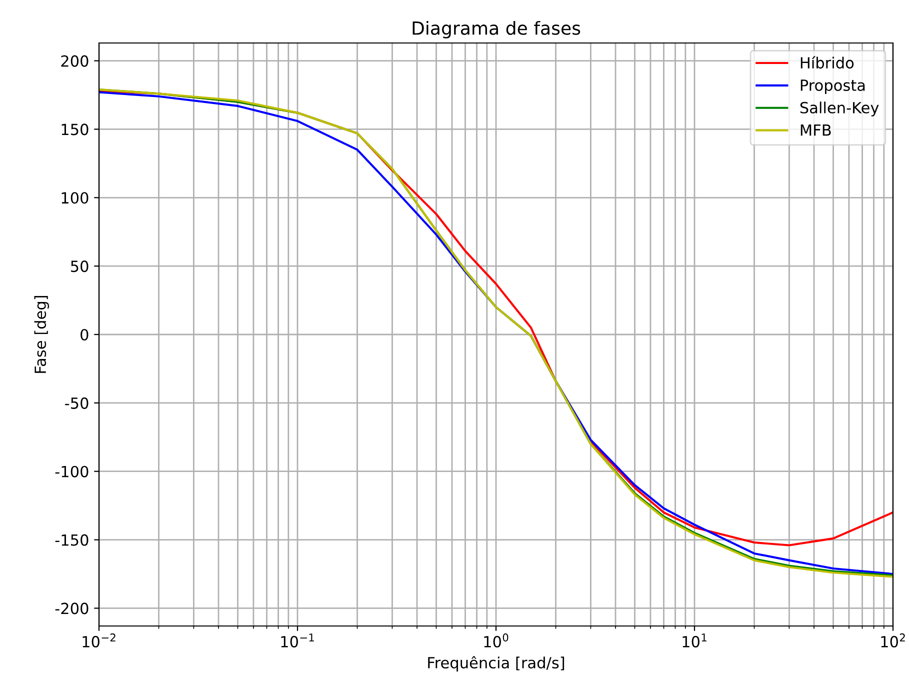 This screenshot has height=686, width=909. I want to click on chart-title: Diagrama de fases, so click(496, 29).